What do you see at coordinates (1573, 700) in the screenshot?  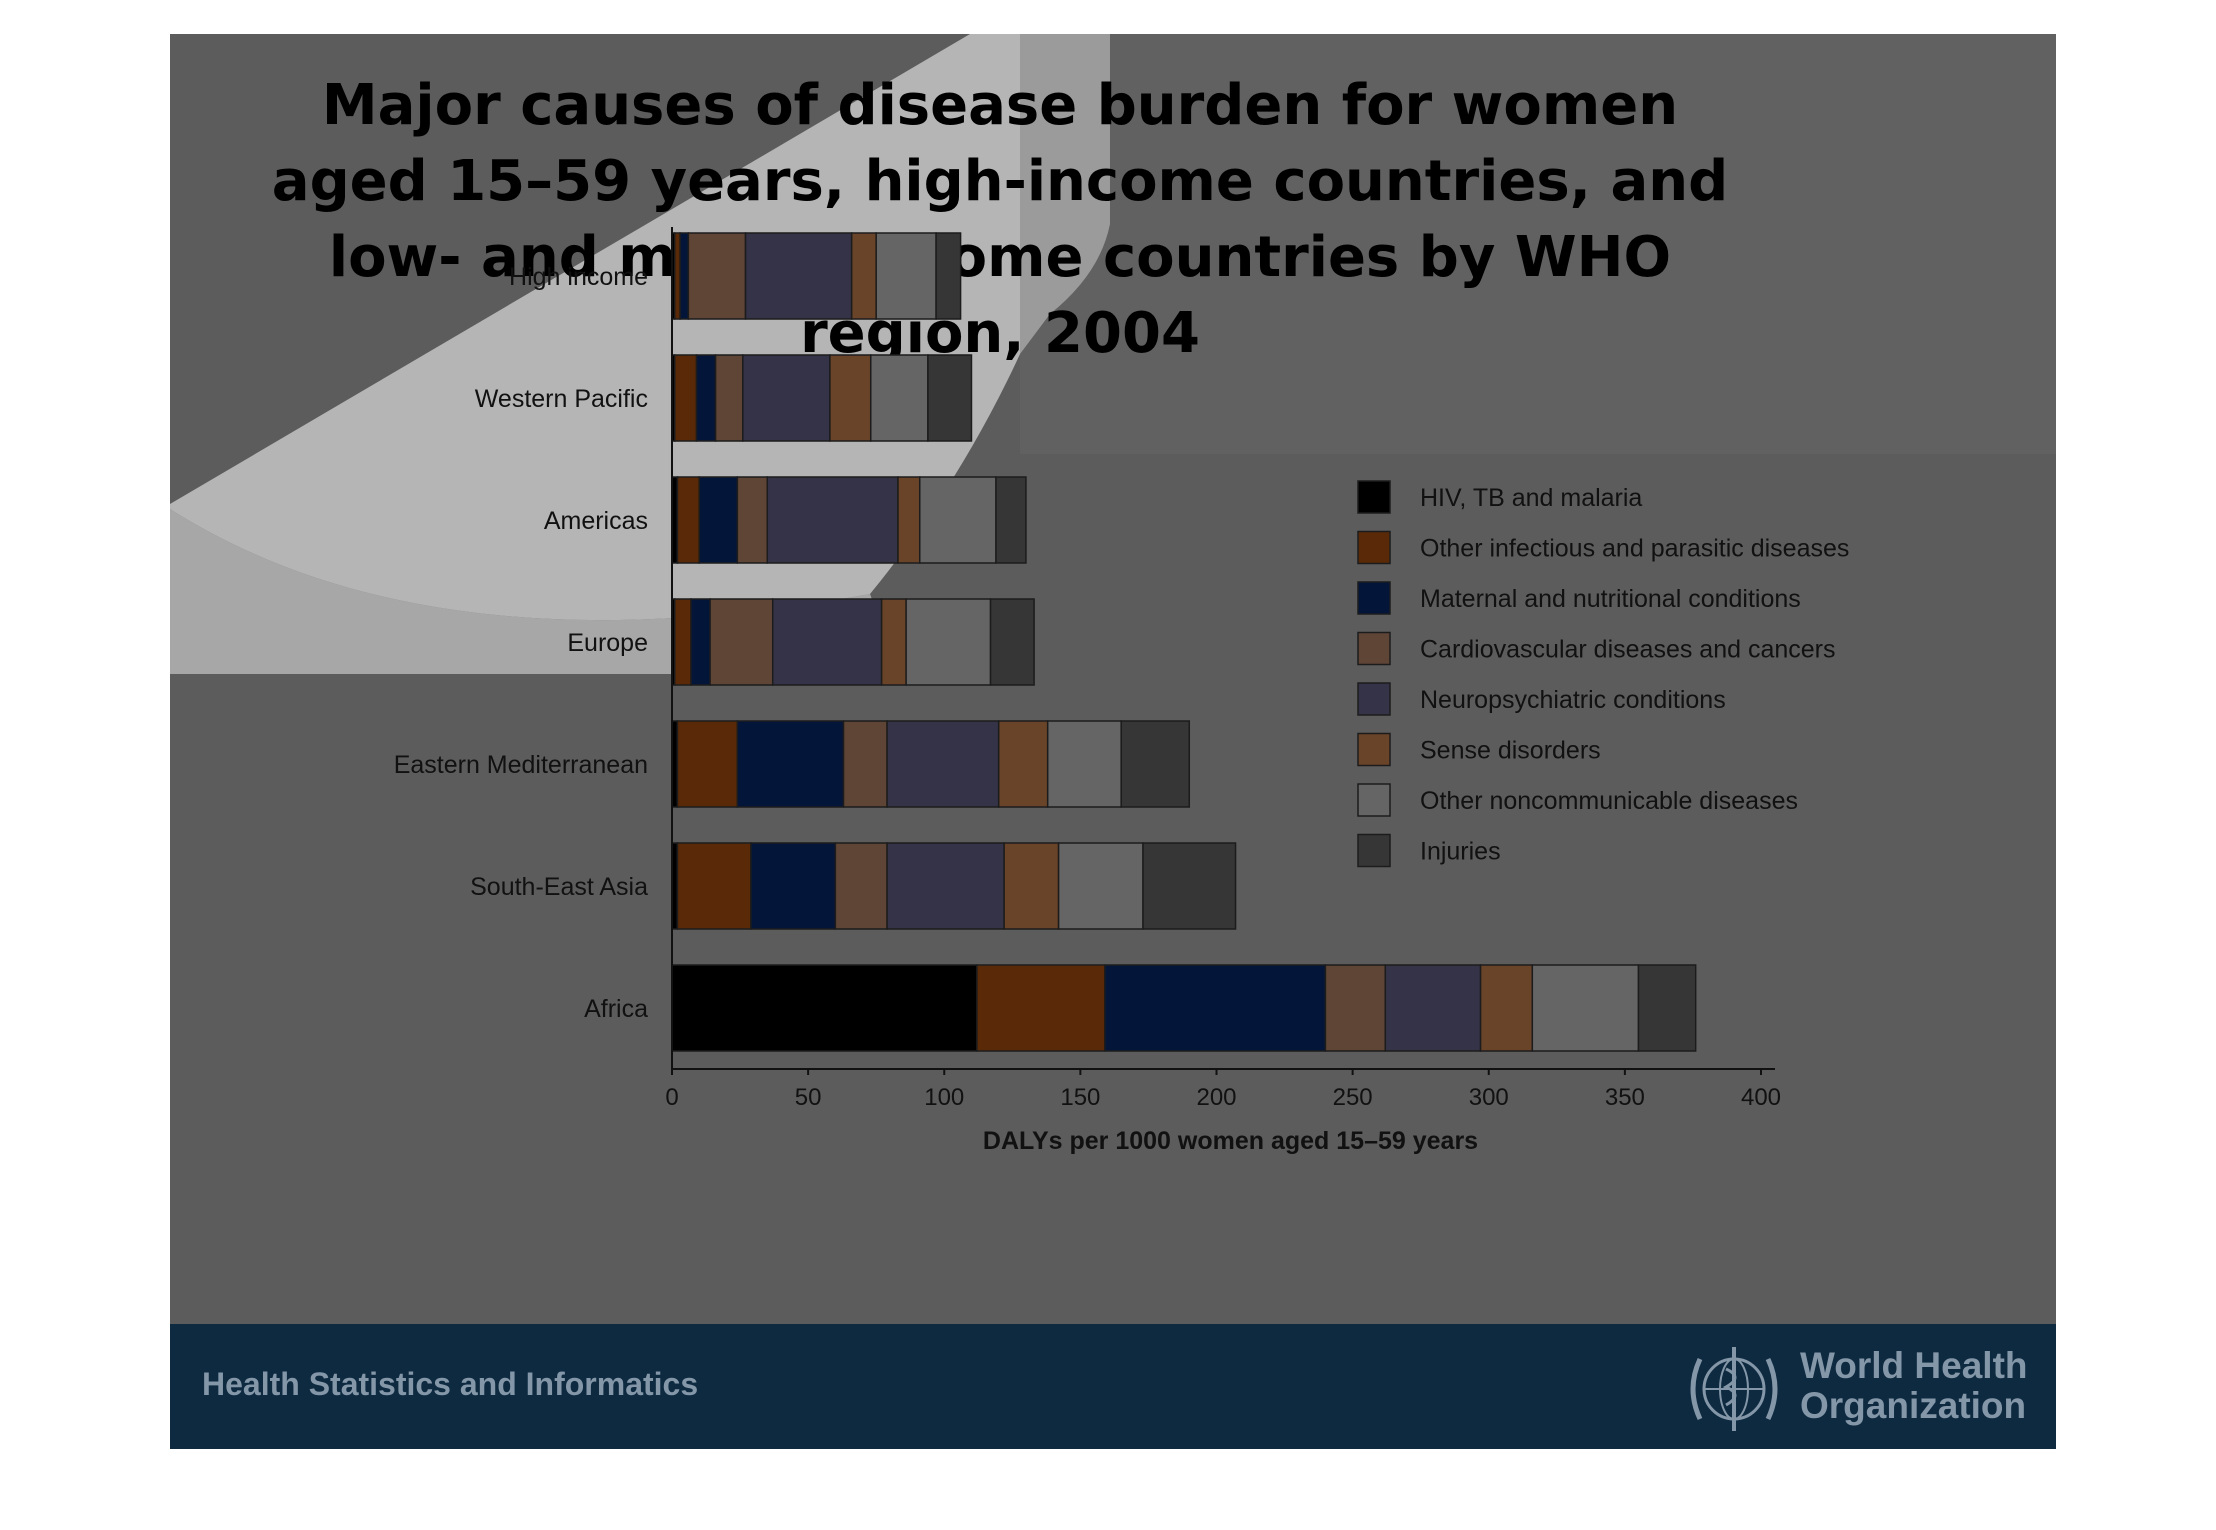 I see `legend-label-4: Neuropsychiatric conditions` at bounding box center [1573, 700].